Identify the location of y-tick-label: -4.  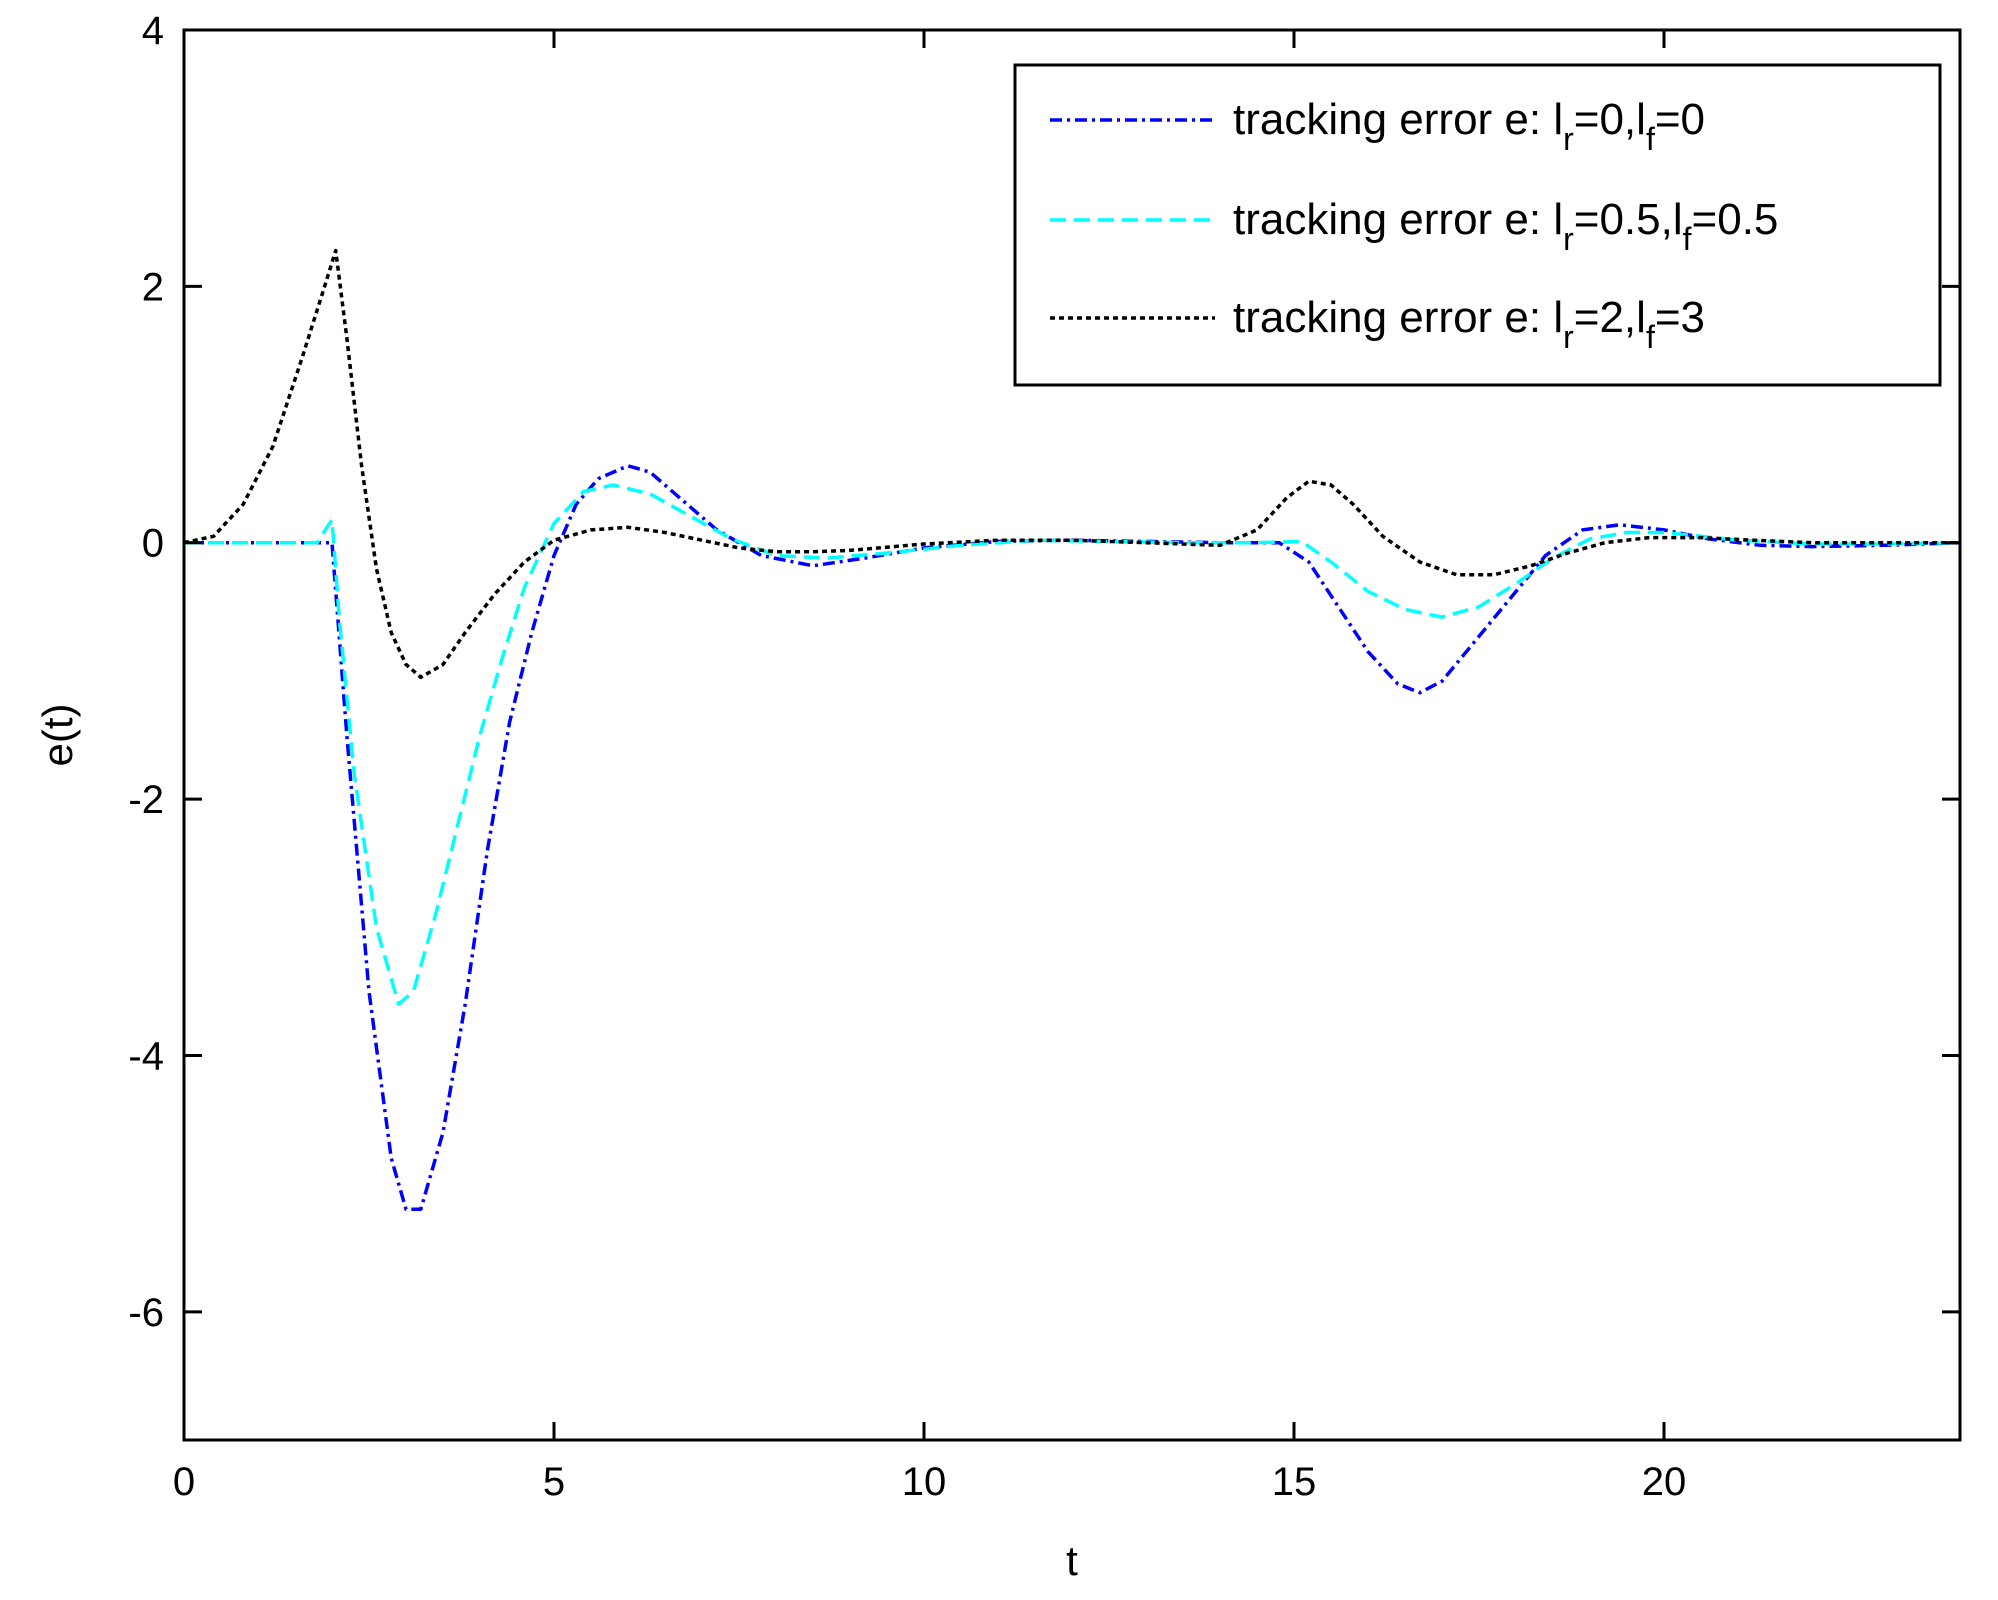
(146, 1056).